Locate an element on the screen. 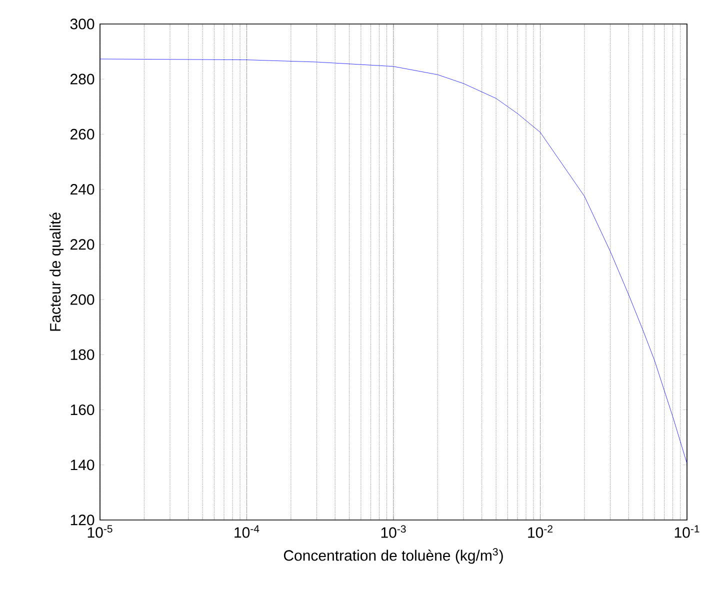 This screenshot has width=710, height=606. y-tick-label: 280 is located at coordinates (82, 79).